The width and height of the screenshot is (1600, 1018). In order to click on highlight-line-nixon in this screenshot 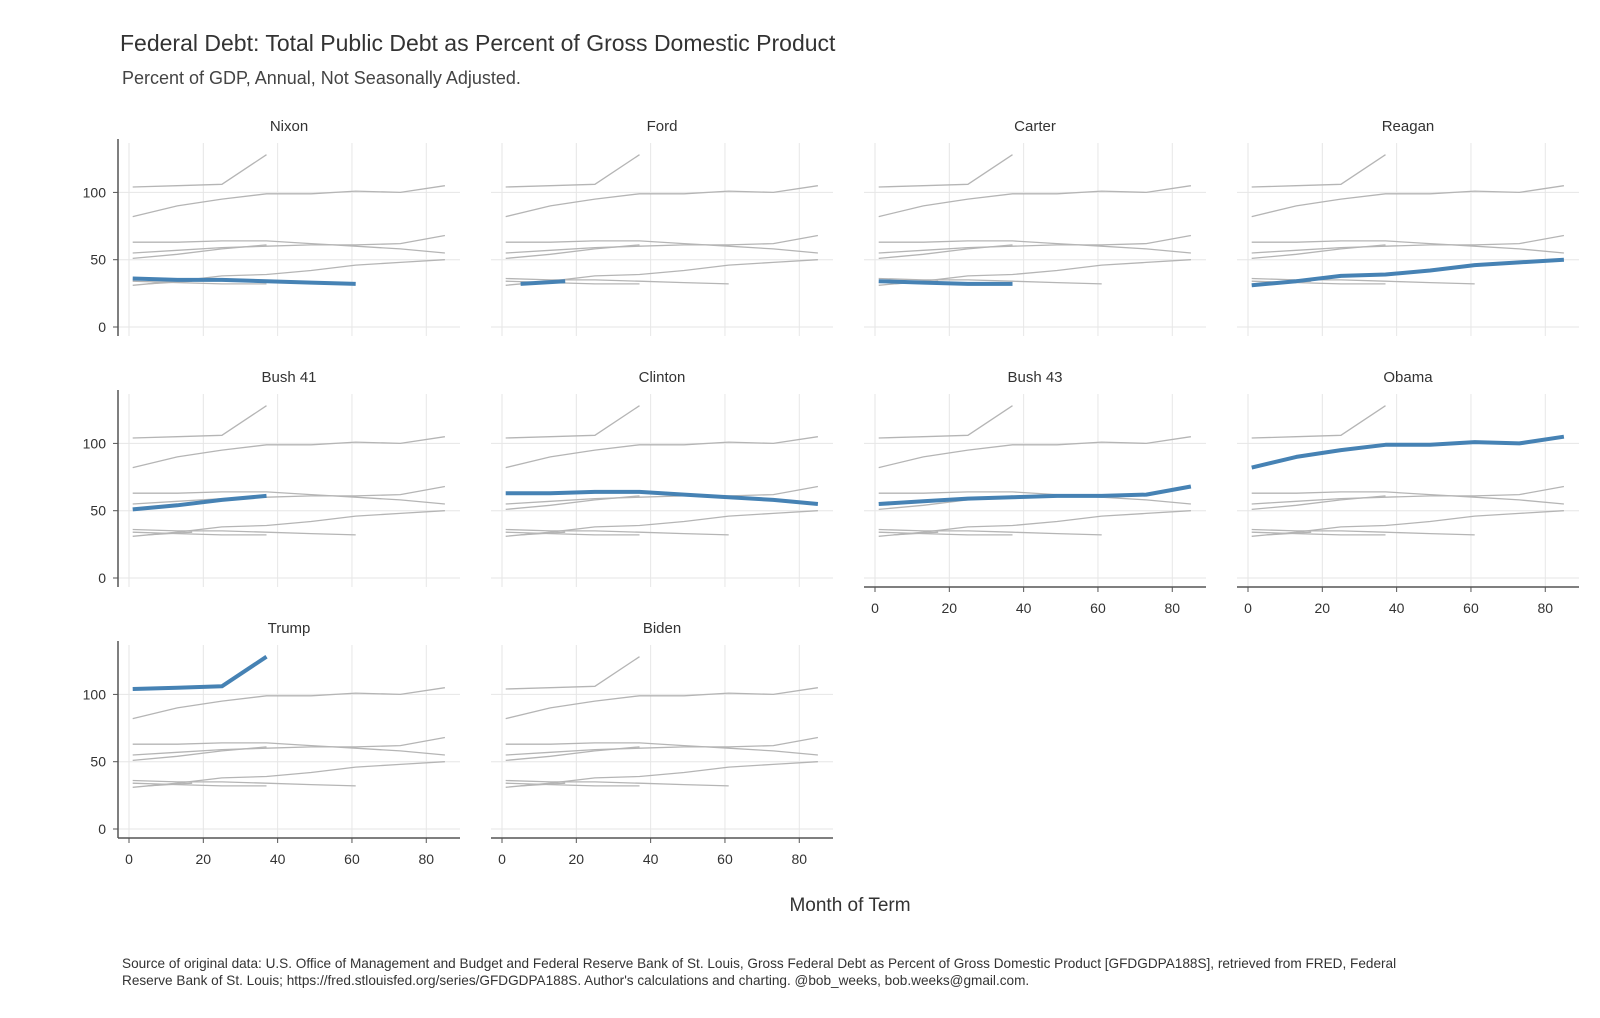, I will do `click(244, 281)`.